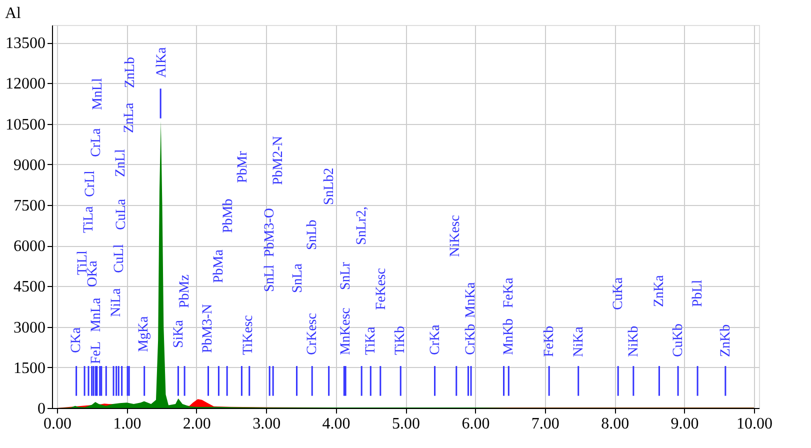 The height and width of the screenshot is (448, 811). I want to click on annotation: ZnKa, so click(660, 291).